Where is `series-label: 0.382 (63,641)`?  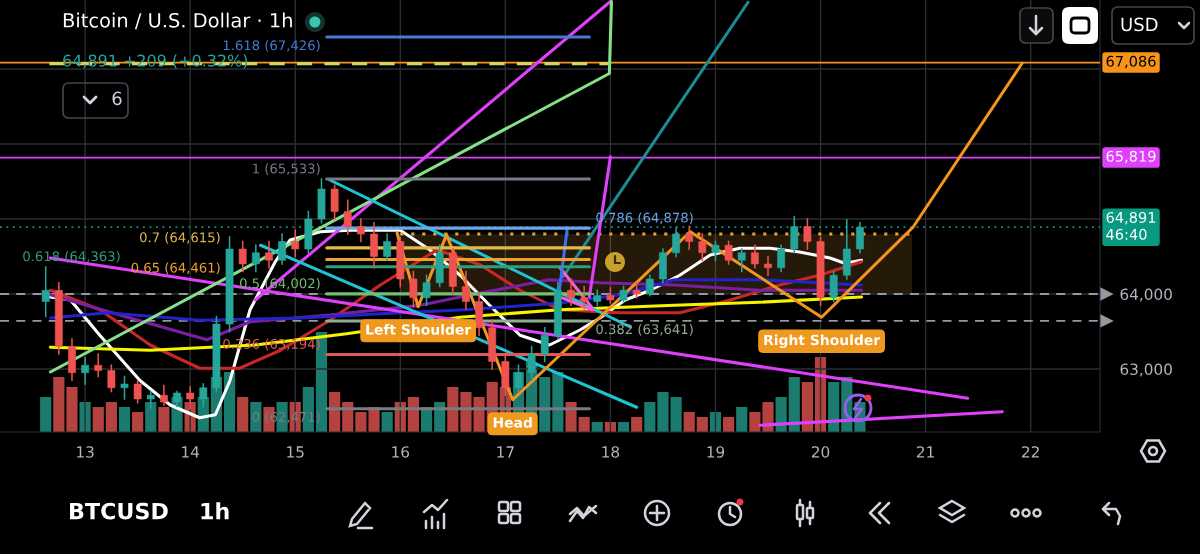
series-label: 0.382 (63,641) is located at coordinates (644, 329).